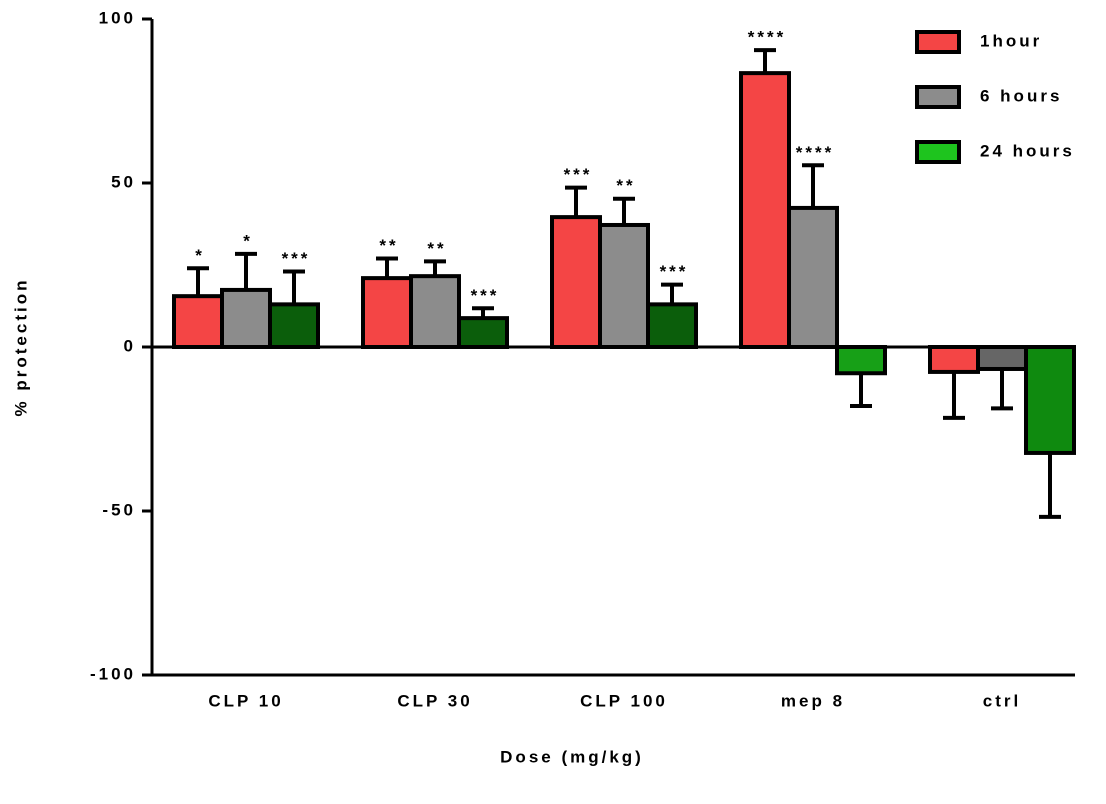  What do you see at coordinates (1011, 40) in the screenshot?
I see `legend-label: 1hour` at bounding box center [1011, 40].